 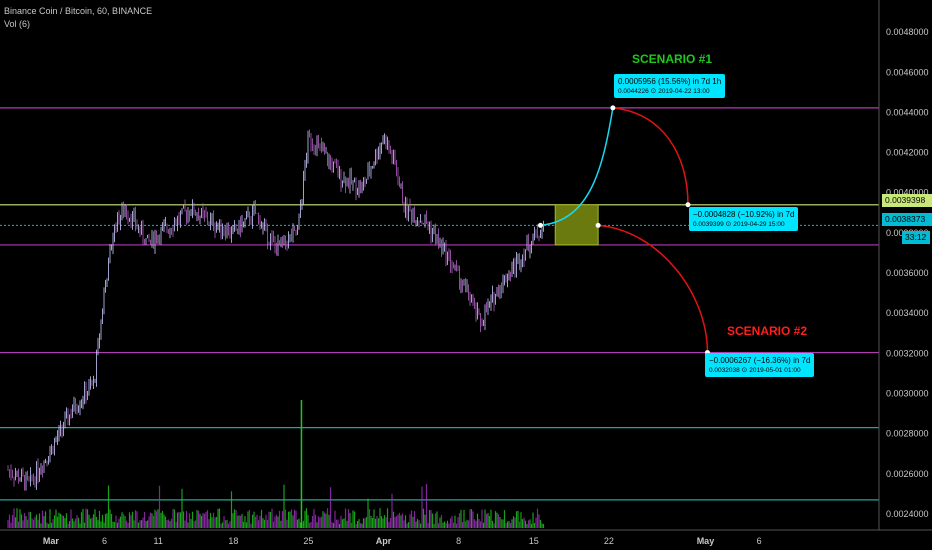 What do you see at coordinates (650, 156) in the screenshot?
I see `middle-curve` at bounding box center [650, 156].